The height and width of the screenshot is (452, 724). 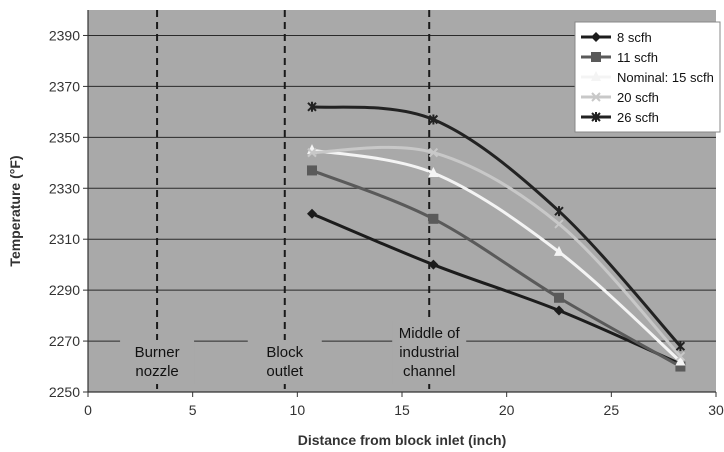 What do you see at coordinates (156, 371) in the screenshot?
I see `reference-label: nozzle` at bounding box center [156, 371].